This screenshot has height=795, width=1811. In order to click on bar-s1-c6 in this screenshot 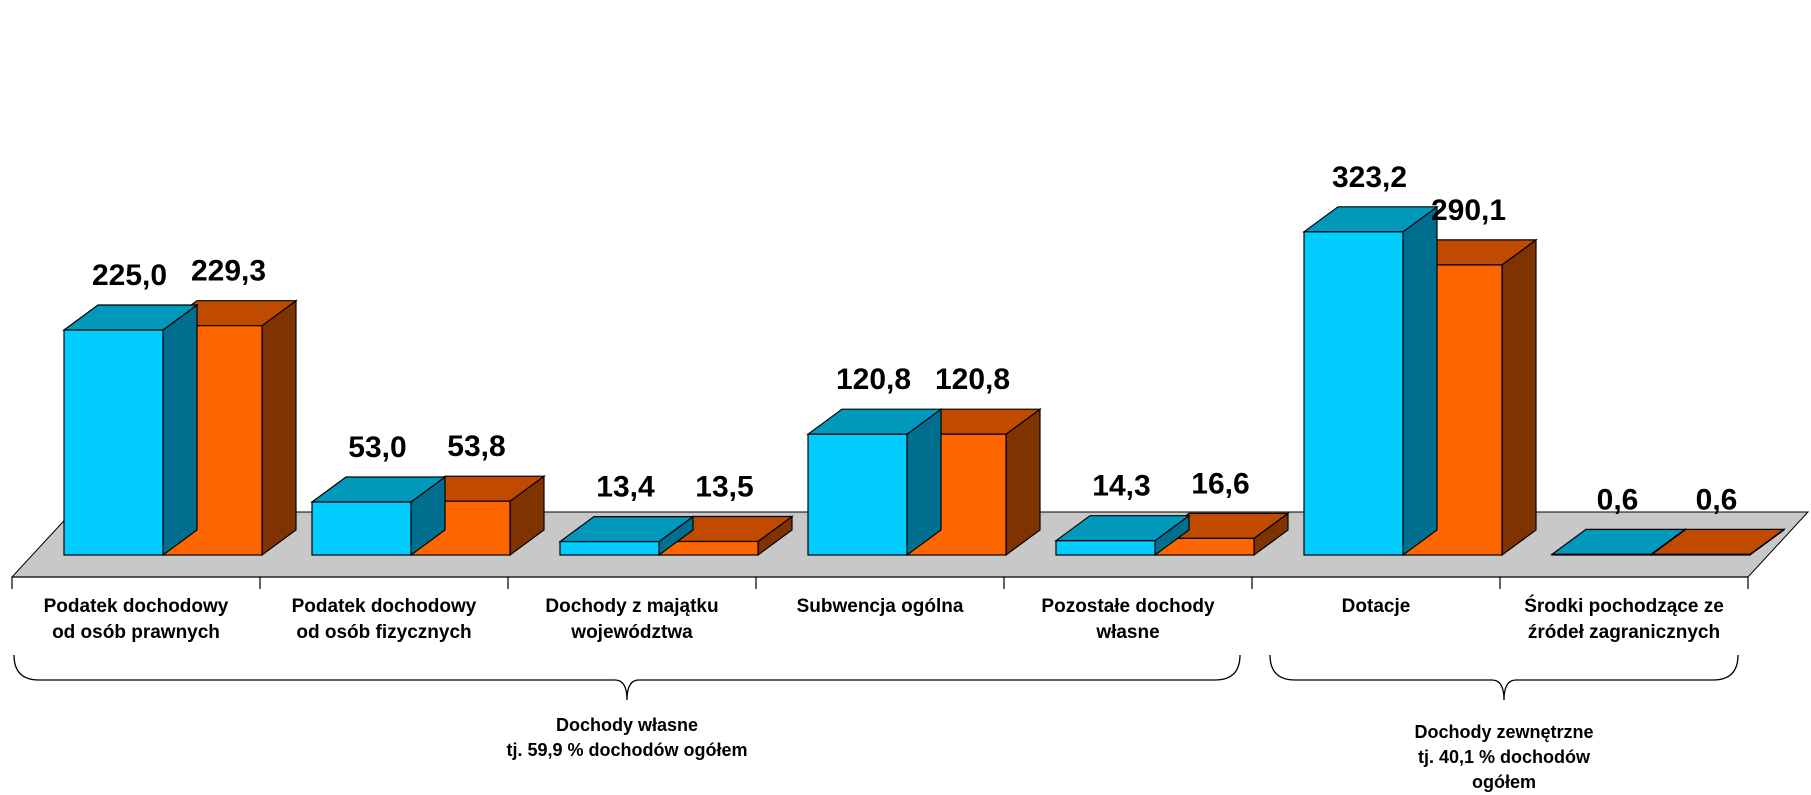, I will do `click(1353, 393)`.